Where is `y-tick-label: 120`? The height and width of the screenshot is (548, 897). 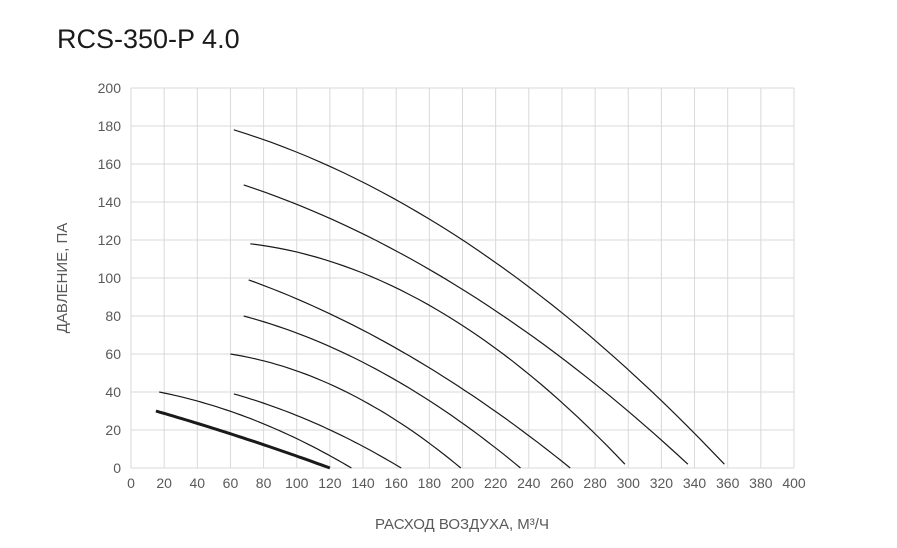
y-tick-label: 120 is located at coordinates (110, 240).